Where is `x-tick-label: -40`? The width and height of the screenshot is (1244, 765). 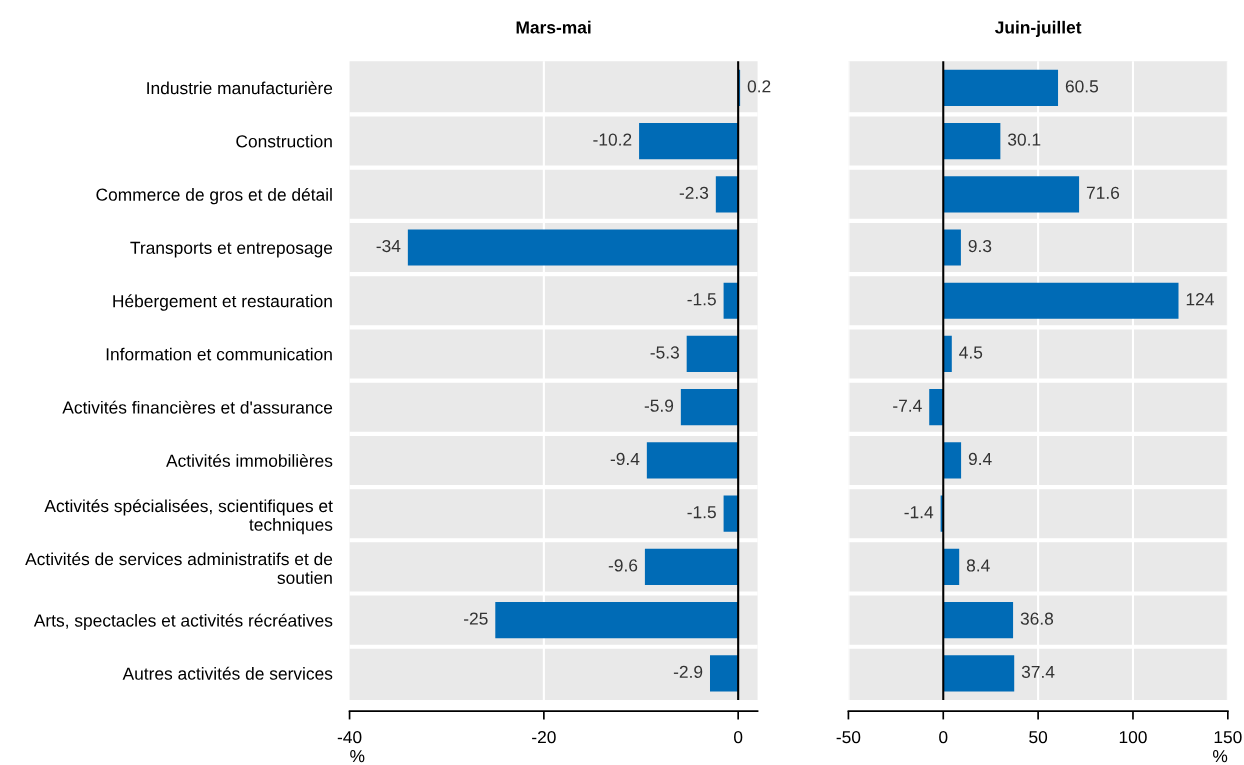 x-tick-label: -40 is located at coordinates (349, 737).